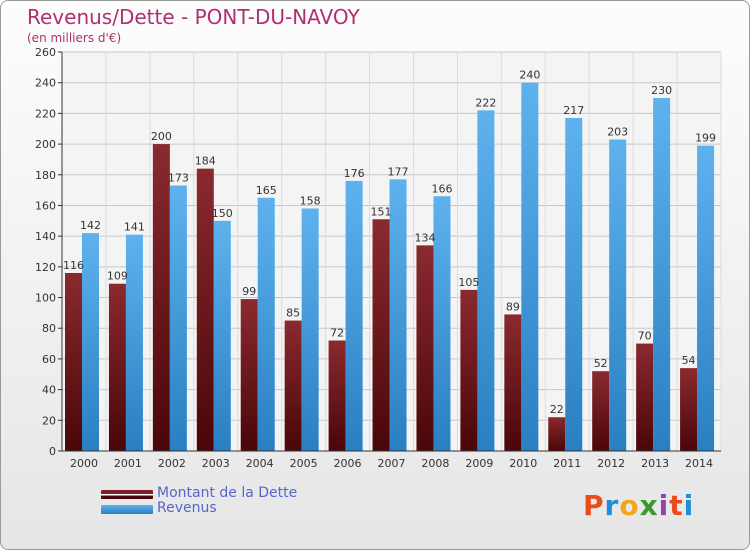  Describe the element at coordinates (676, 505) in the screenshot. I see `logo-letter: t` at that location.